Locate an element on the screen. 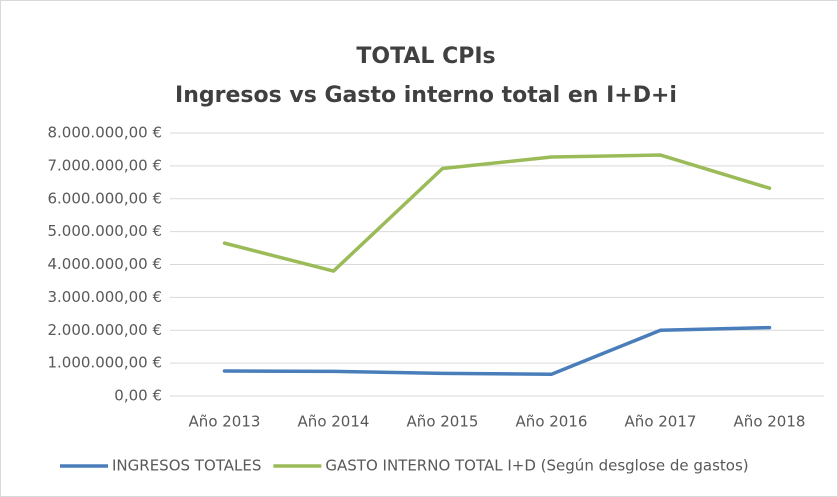 This screenshot has width=838, height=497. y-tick-label: 0,00 € is located at coordinates (138, 396).